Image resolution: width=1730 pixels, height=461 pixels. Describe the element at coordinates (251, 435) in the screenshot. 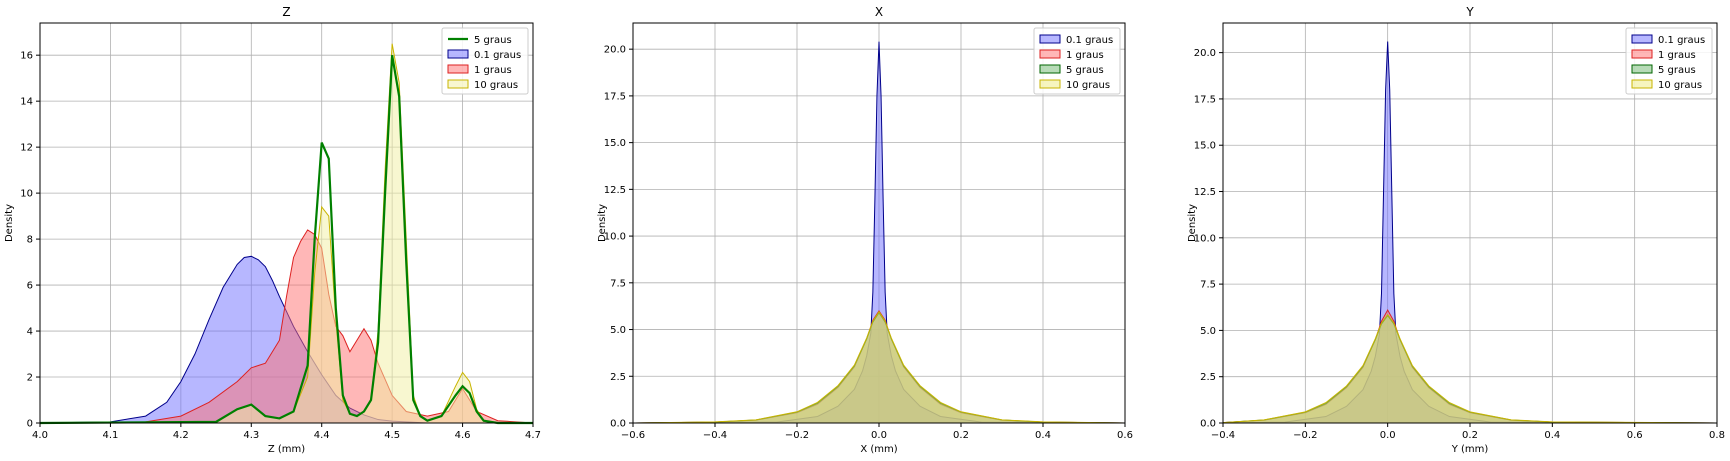

I see `x-tick-label: 4.3` at that location.